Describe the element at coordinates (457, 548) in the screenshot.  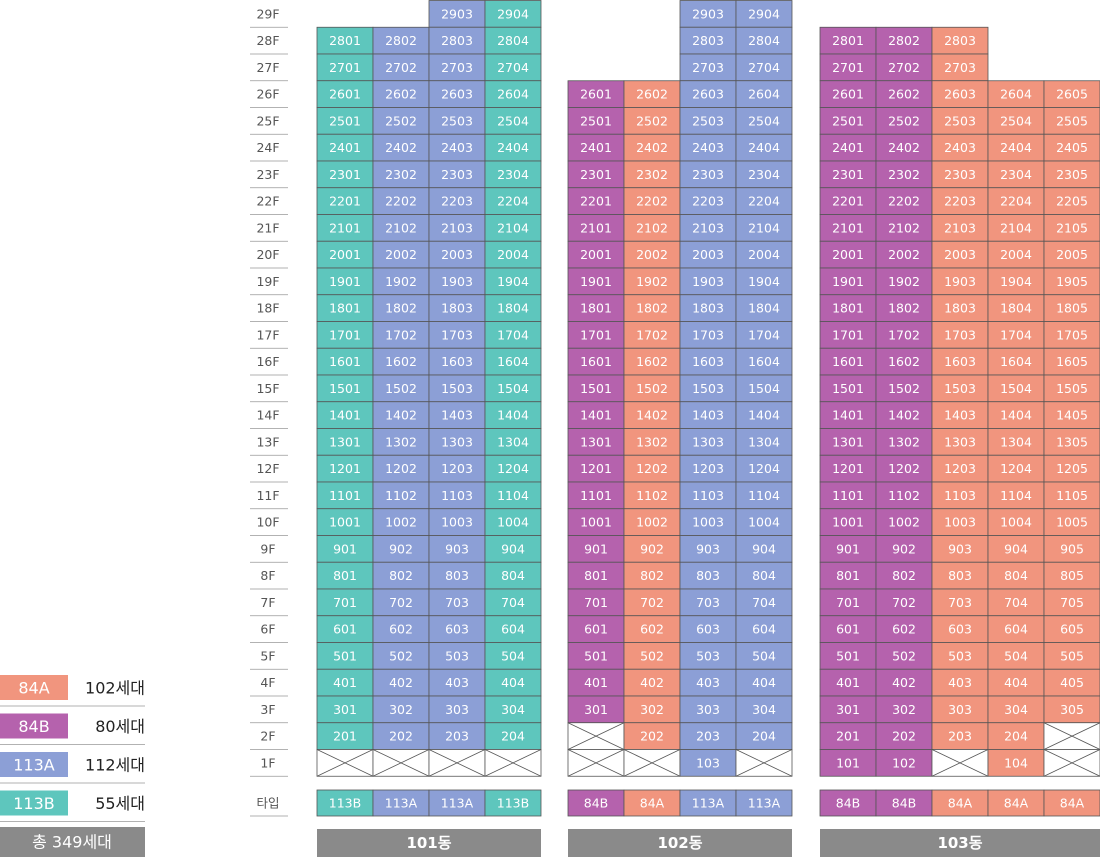
I see `unit-number: 903` at that location.